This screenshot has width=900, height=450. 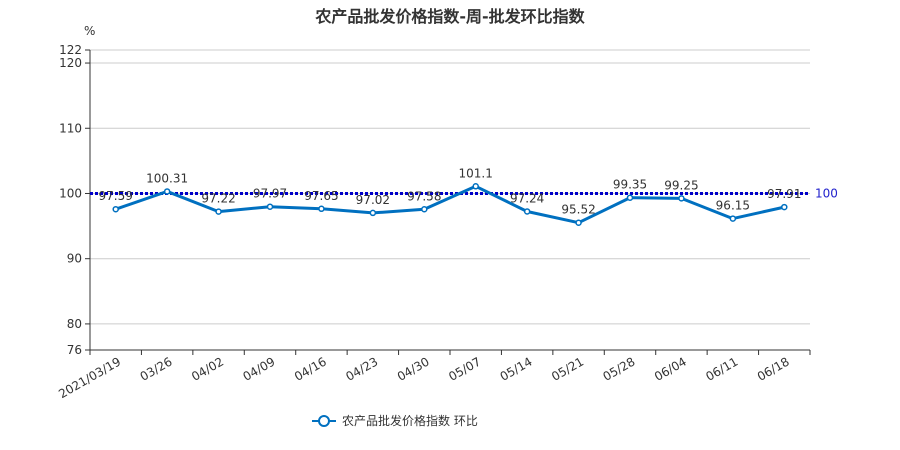 What do you see at coordinates (218, 199) in the screenshot?
I see `data-label: 97.22` at bounding box center [218, 199].